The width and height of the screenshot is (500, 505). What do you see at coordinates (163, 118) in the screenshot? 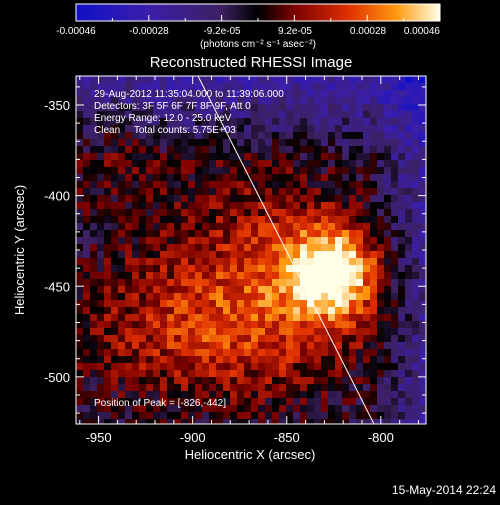
I see `info-line-energy: Energy Range: 12.0 - 25.0 keV` at bounding box center [163, 118].